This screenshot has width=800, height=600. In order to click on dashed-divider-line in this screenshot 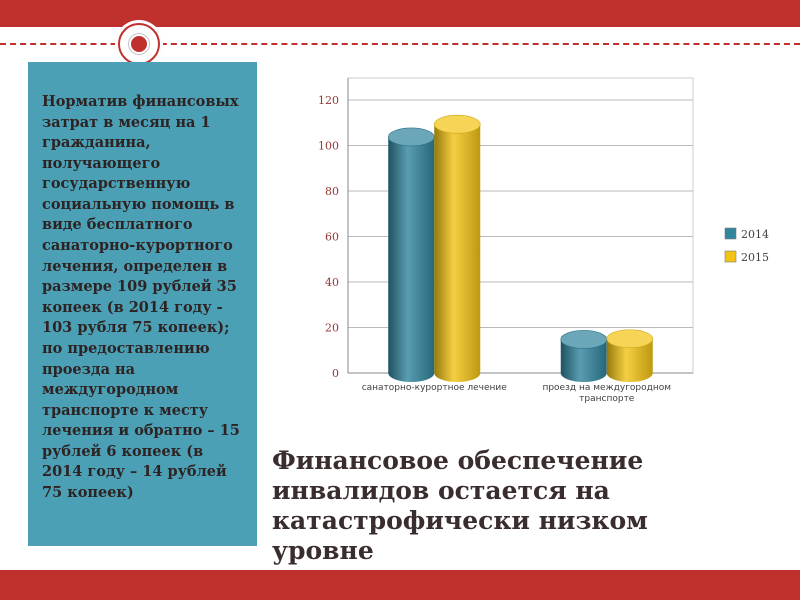, I will do `click(400, 44)`.